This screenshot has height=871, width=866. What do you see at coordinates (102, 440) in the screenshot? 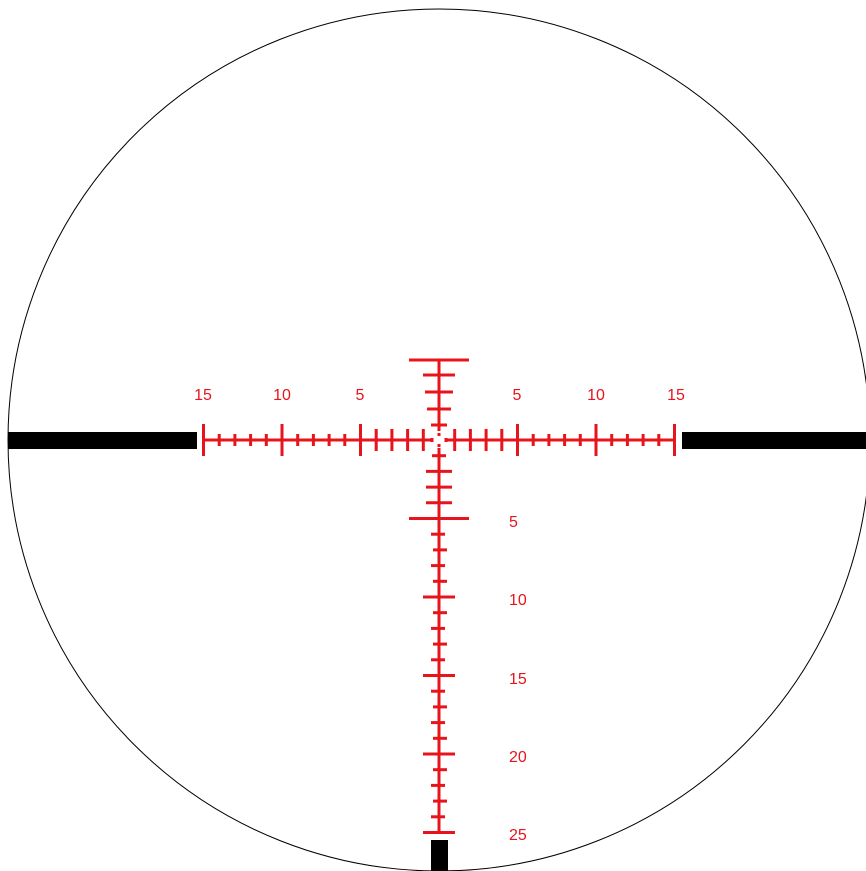
I see `left-post` at bounding box center [102, 440].